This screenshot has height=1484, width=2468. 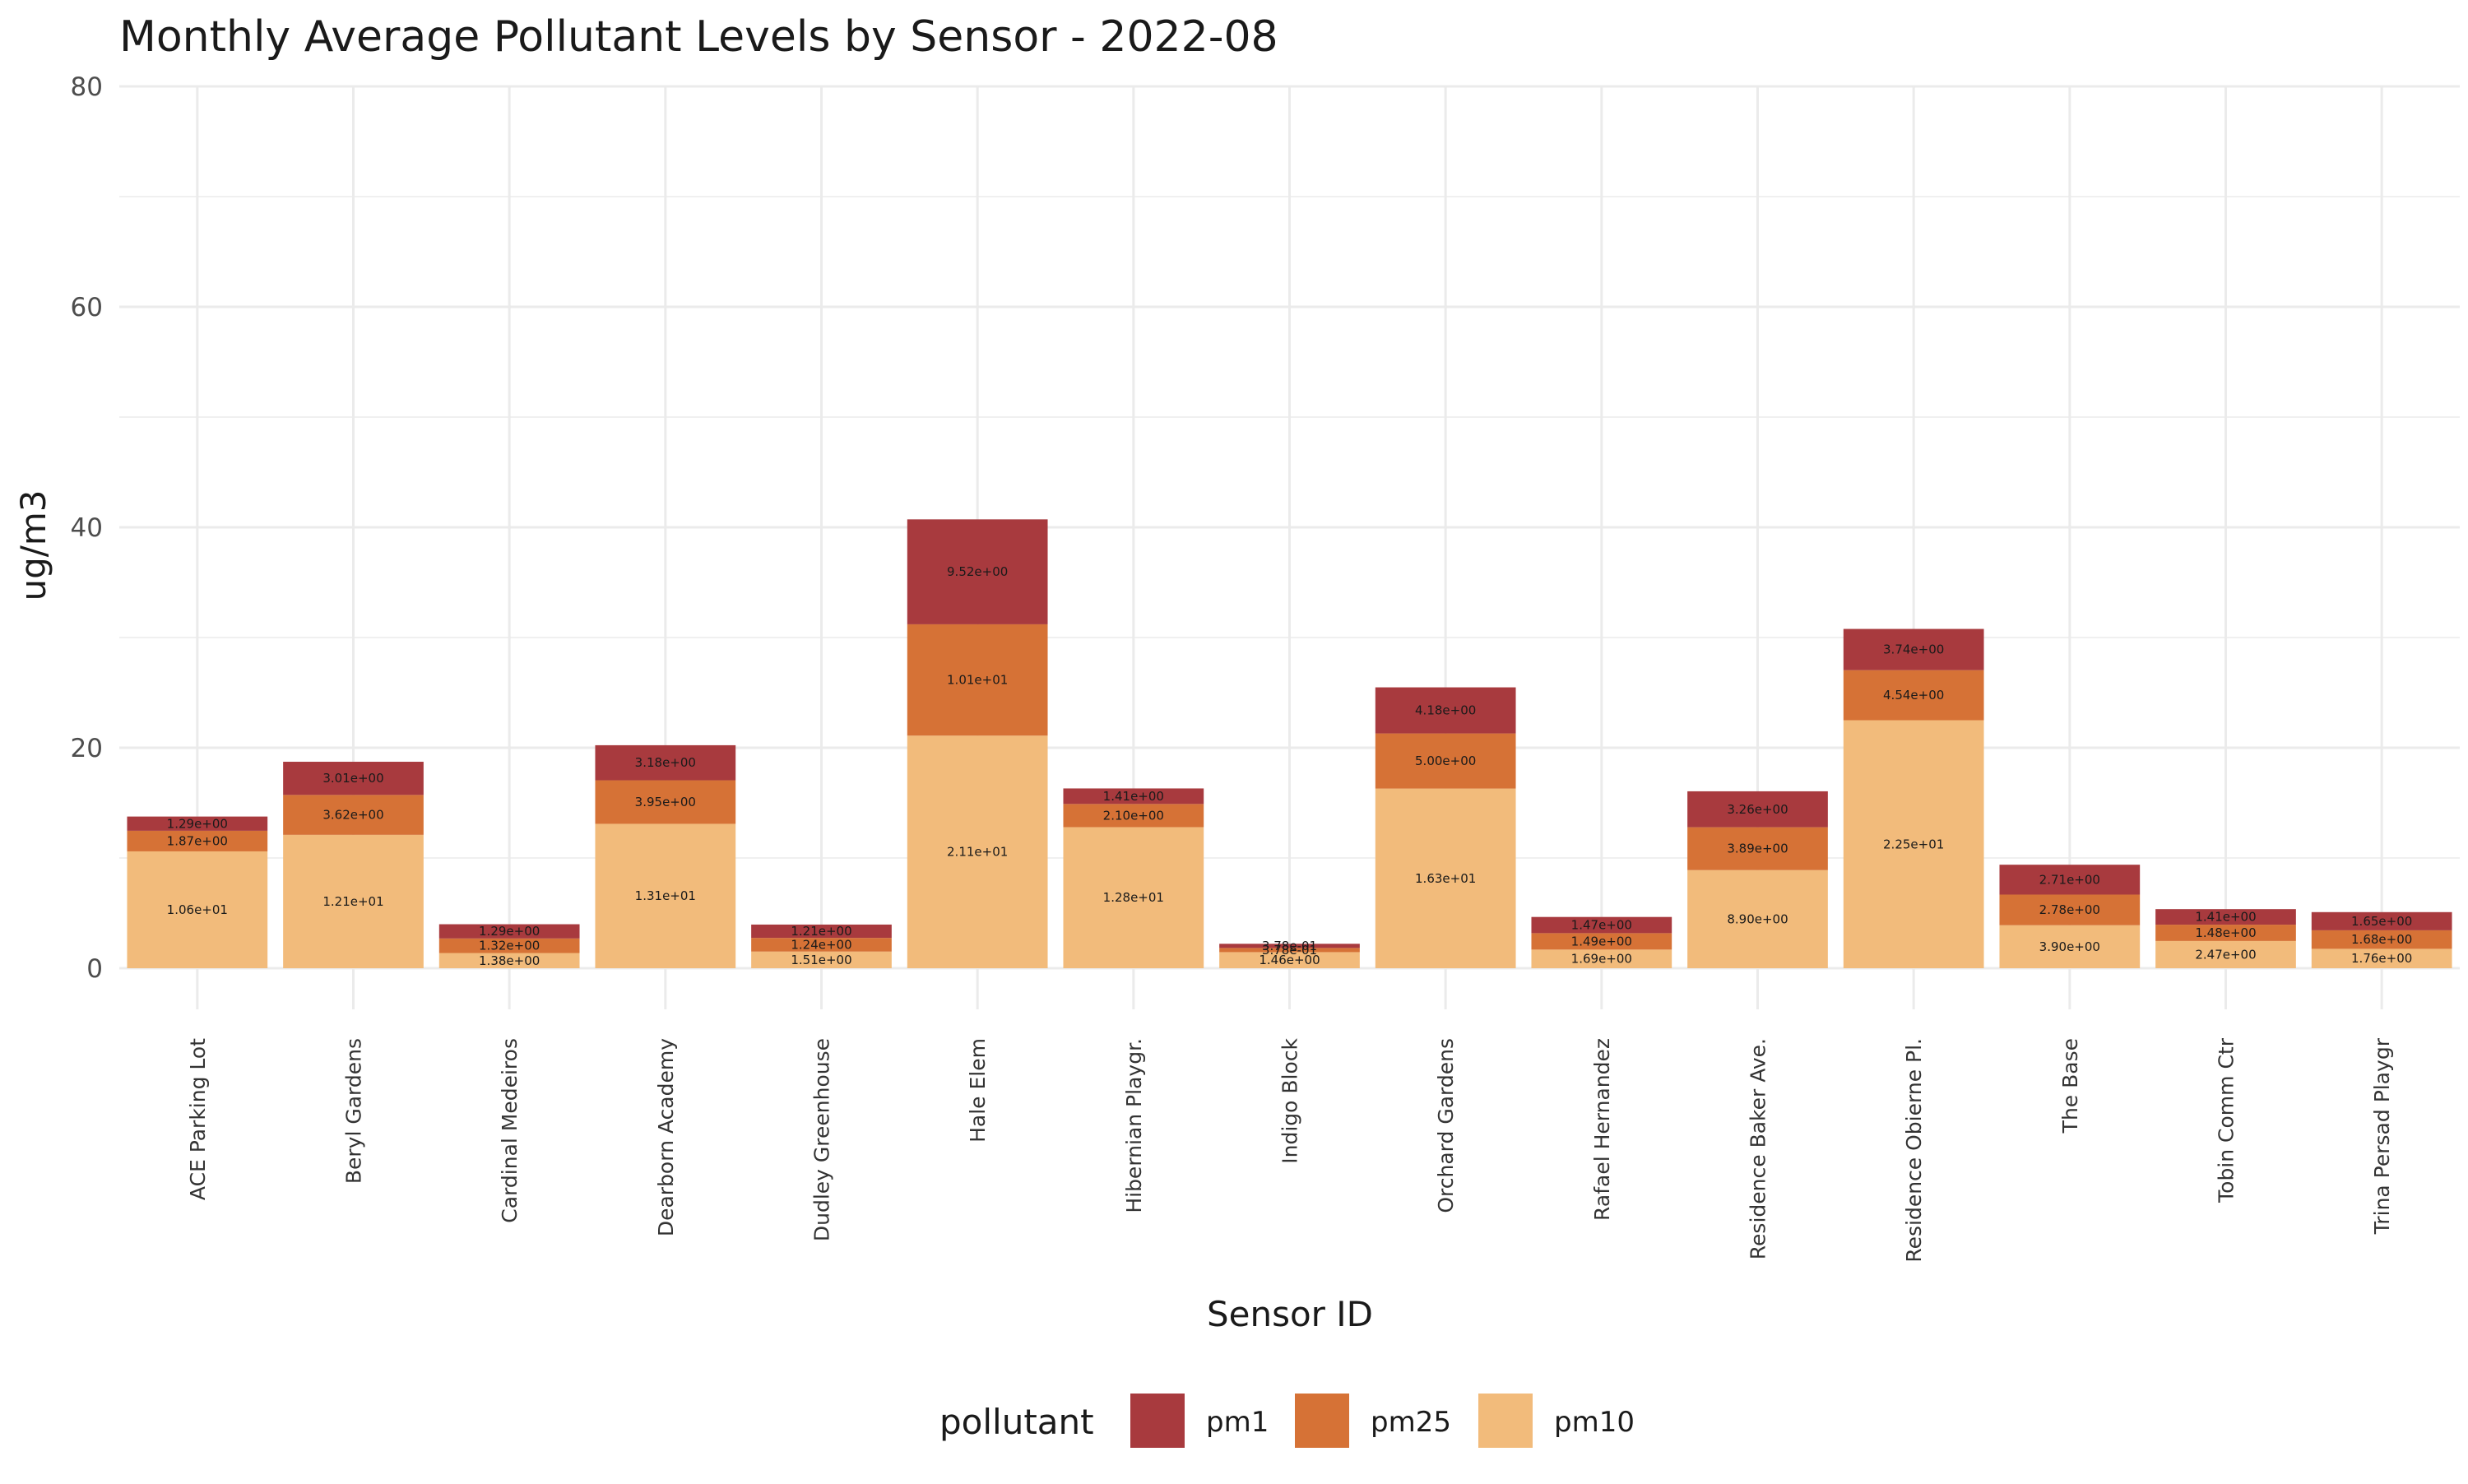 What do you see at coordinates (1594, 1422) in the screenshot?
I see `legend-label-pm10: pm10` at bounding box center [1594, 1422].